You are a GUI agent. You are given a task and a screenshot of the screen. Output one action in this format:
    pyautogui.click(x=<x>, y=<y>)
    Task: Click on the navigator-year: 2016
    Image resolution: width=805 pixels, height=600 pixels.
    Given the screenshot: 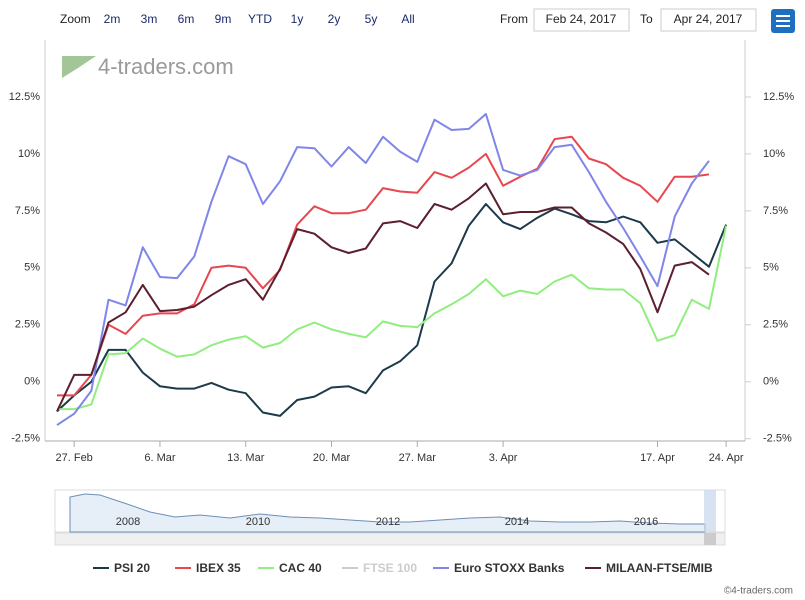 What is the action you would take?
    pyautogui.click(x=646, y=522)
    